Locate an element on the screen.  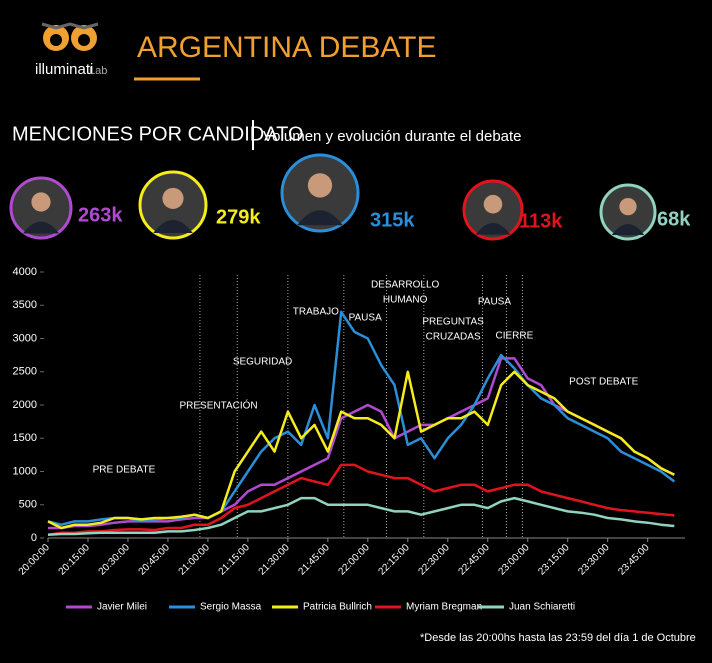
x-tick-label: 23:15:00 is located at coordinates (554, 560).